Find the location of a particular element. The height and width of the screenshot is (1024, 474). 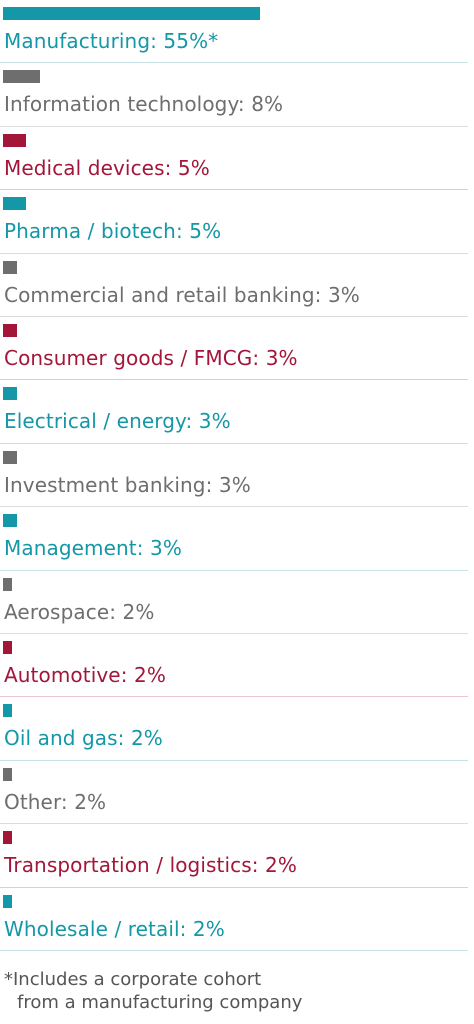

bar-label: Pharma / biotech: 5% is located at coordinates (113, 231).